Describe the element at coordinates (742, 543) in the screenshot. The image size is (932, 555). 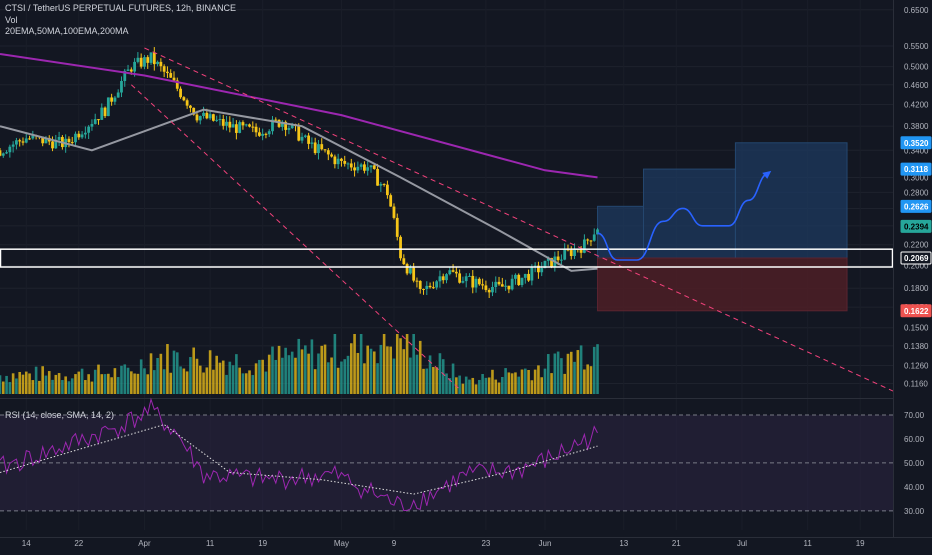
I see `time-tick-label: Jul` at that location.